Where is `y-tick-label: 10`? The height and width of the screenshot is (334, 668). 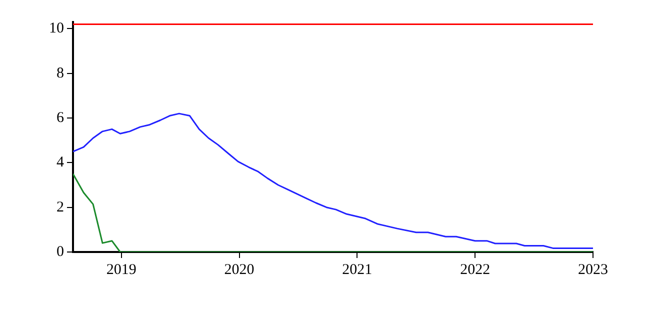
y-tick-label: 10 is located at coordinates (56, 28).